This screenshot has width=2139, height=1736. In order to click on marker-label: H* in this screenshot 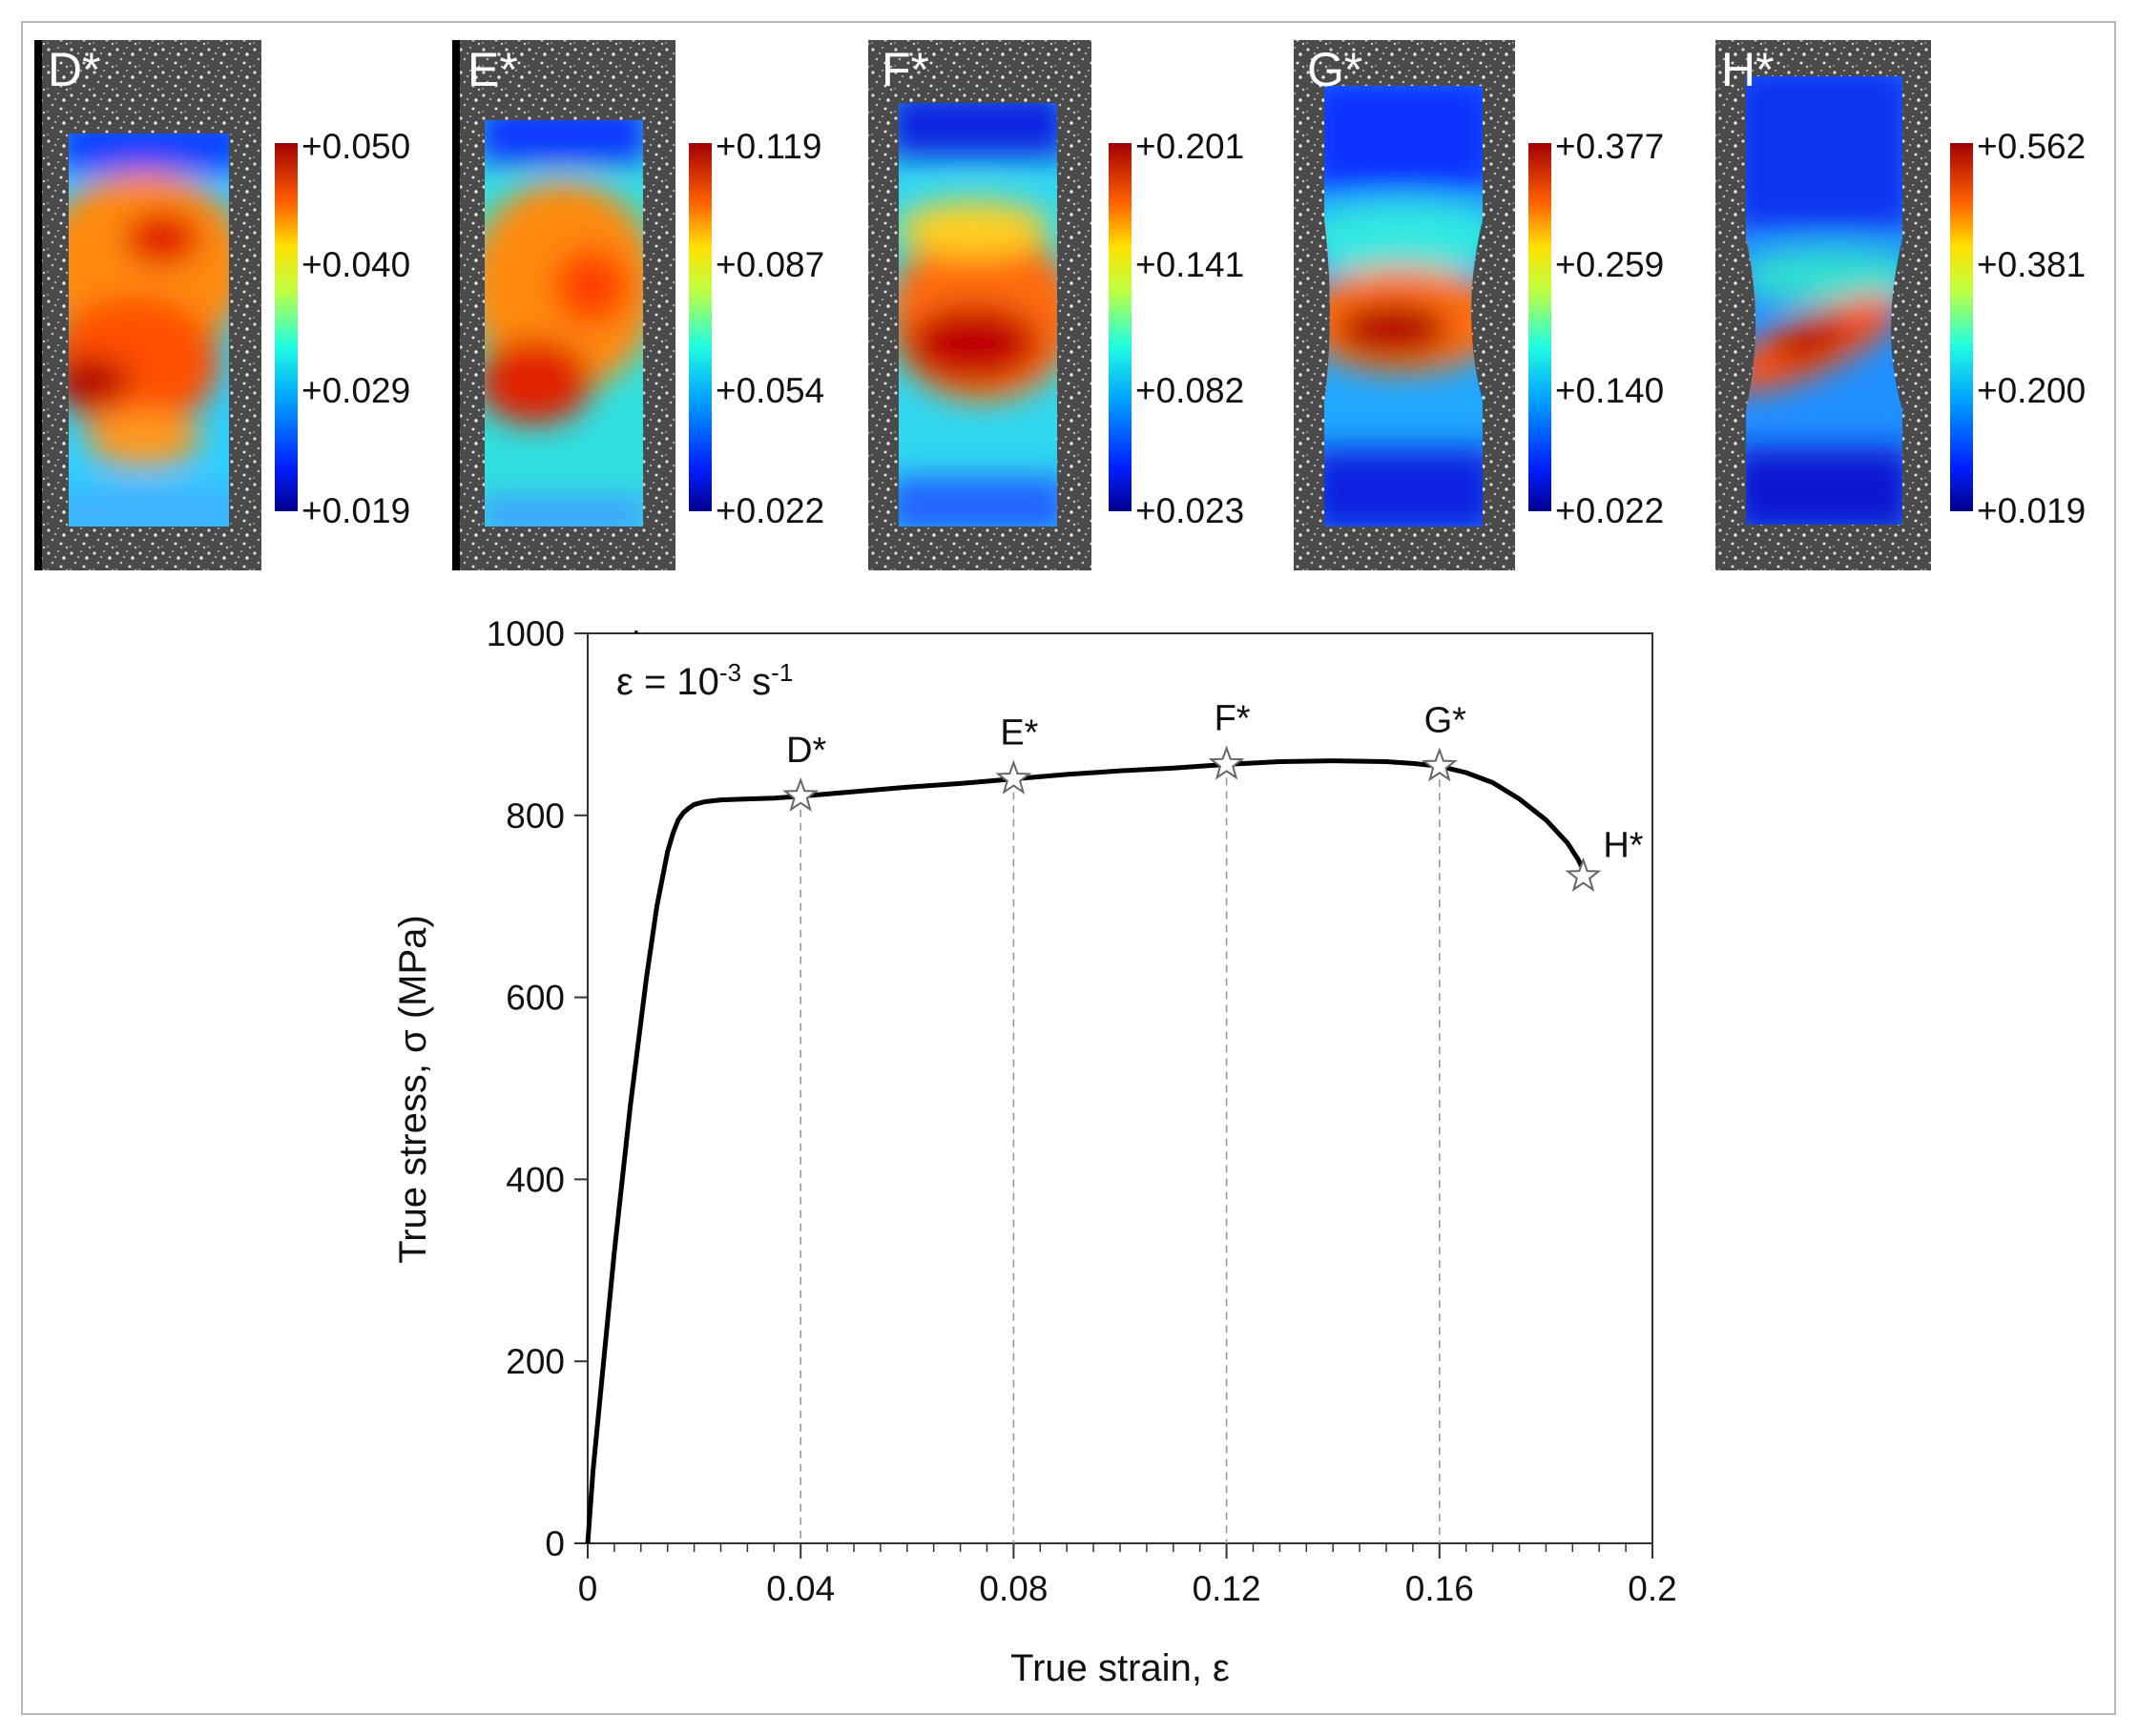, I will do `click(1623, 846)`.